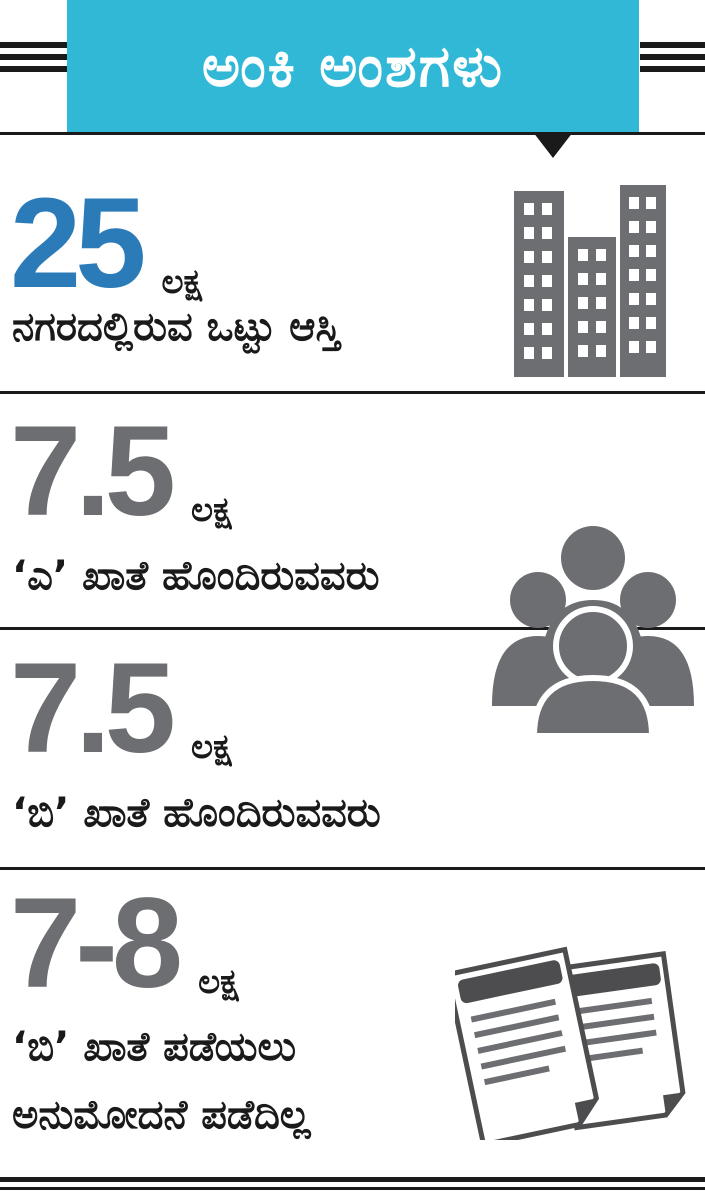 This screenshot has height=1200, width=705. What do you see at coordinates (35, 60) in the screenshot?
I see `decorative-stripes-left` at bounding box center [35, 60].